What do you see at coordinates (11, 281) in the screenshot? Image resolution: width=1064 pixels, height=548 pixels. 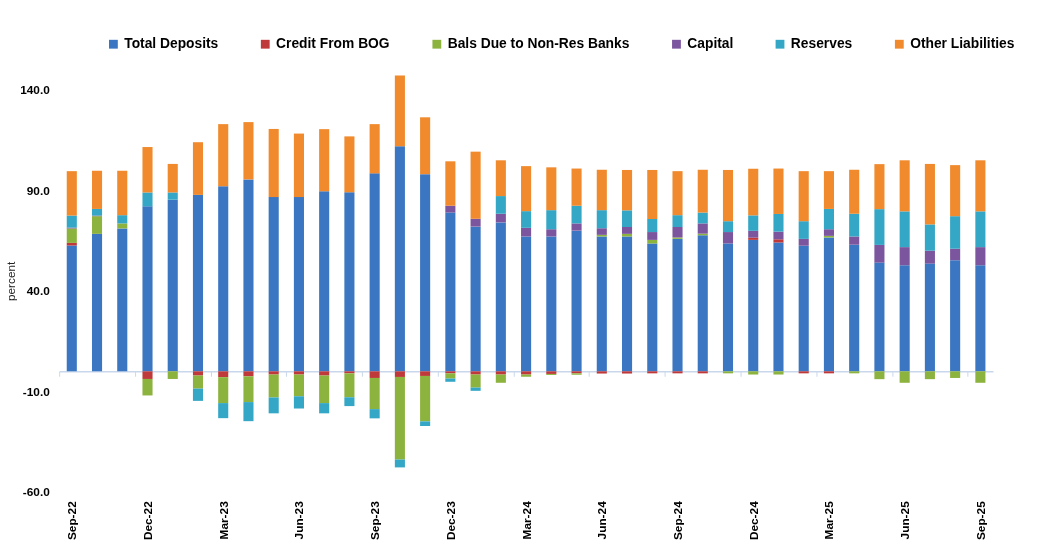 I see `y-axis-title: percent` at bounding box center [11, 281].